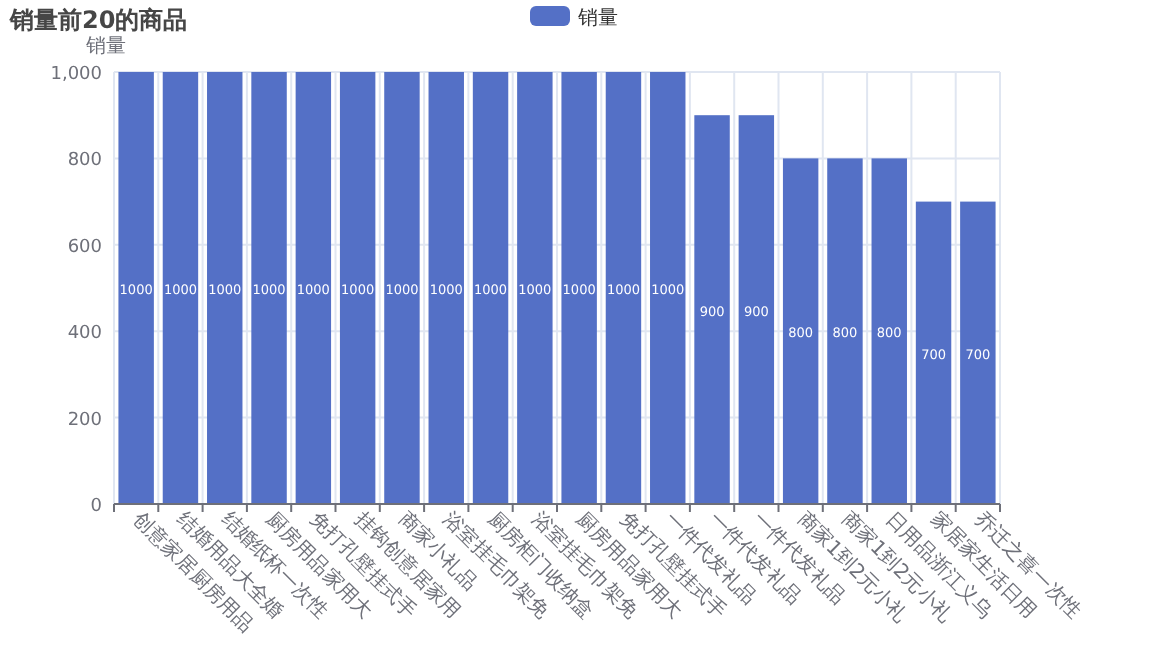 This screenshot has width=1170, height=646. I want to click on y-axis-title: 销量, so click(105, 47).